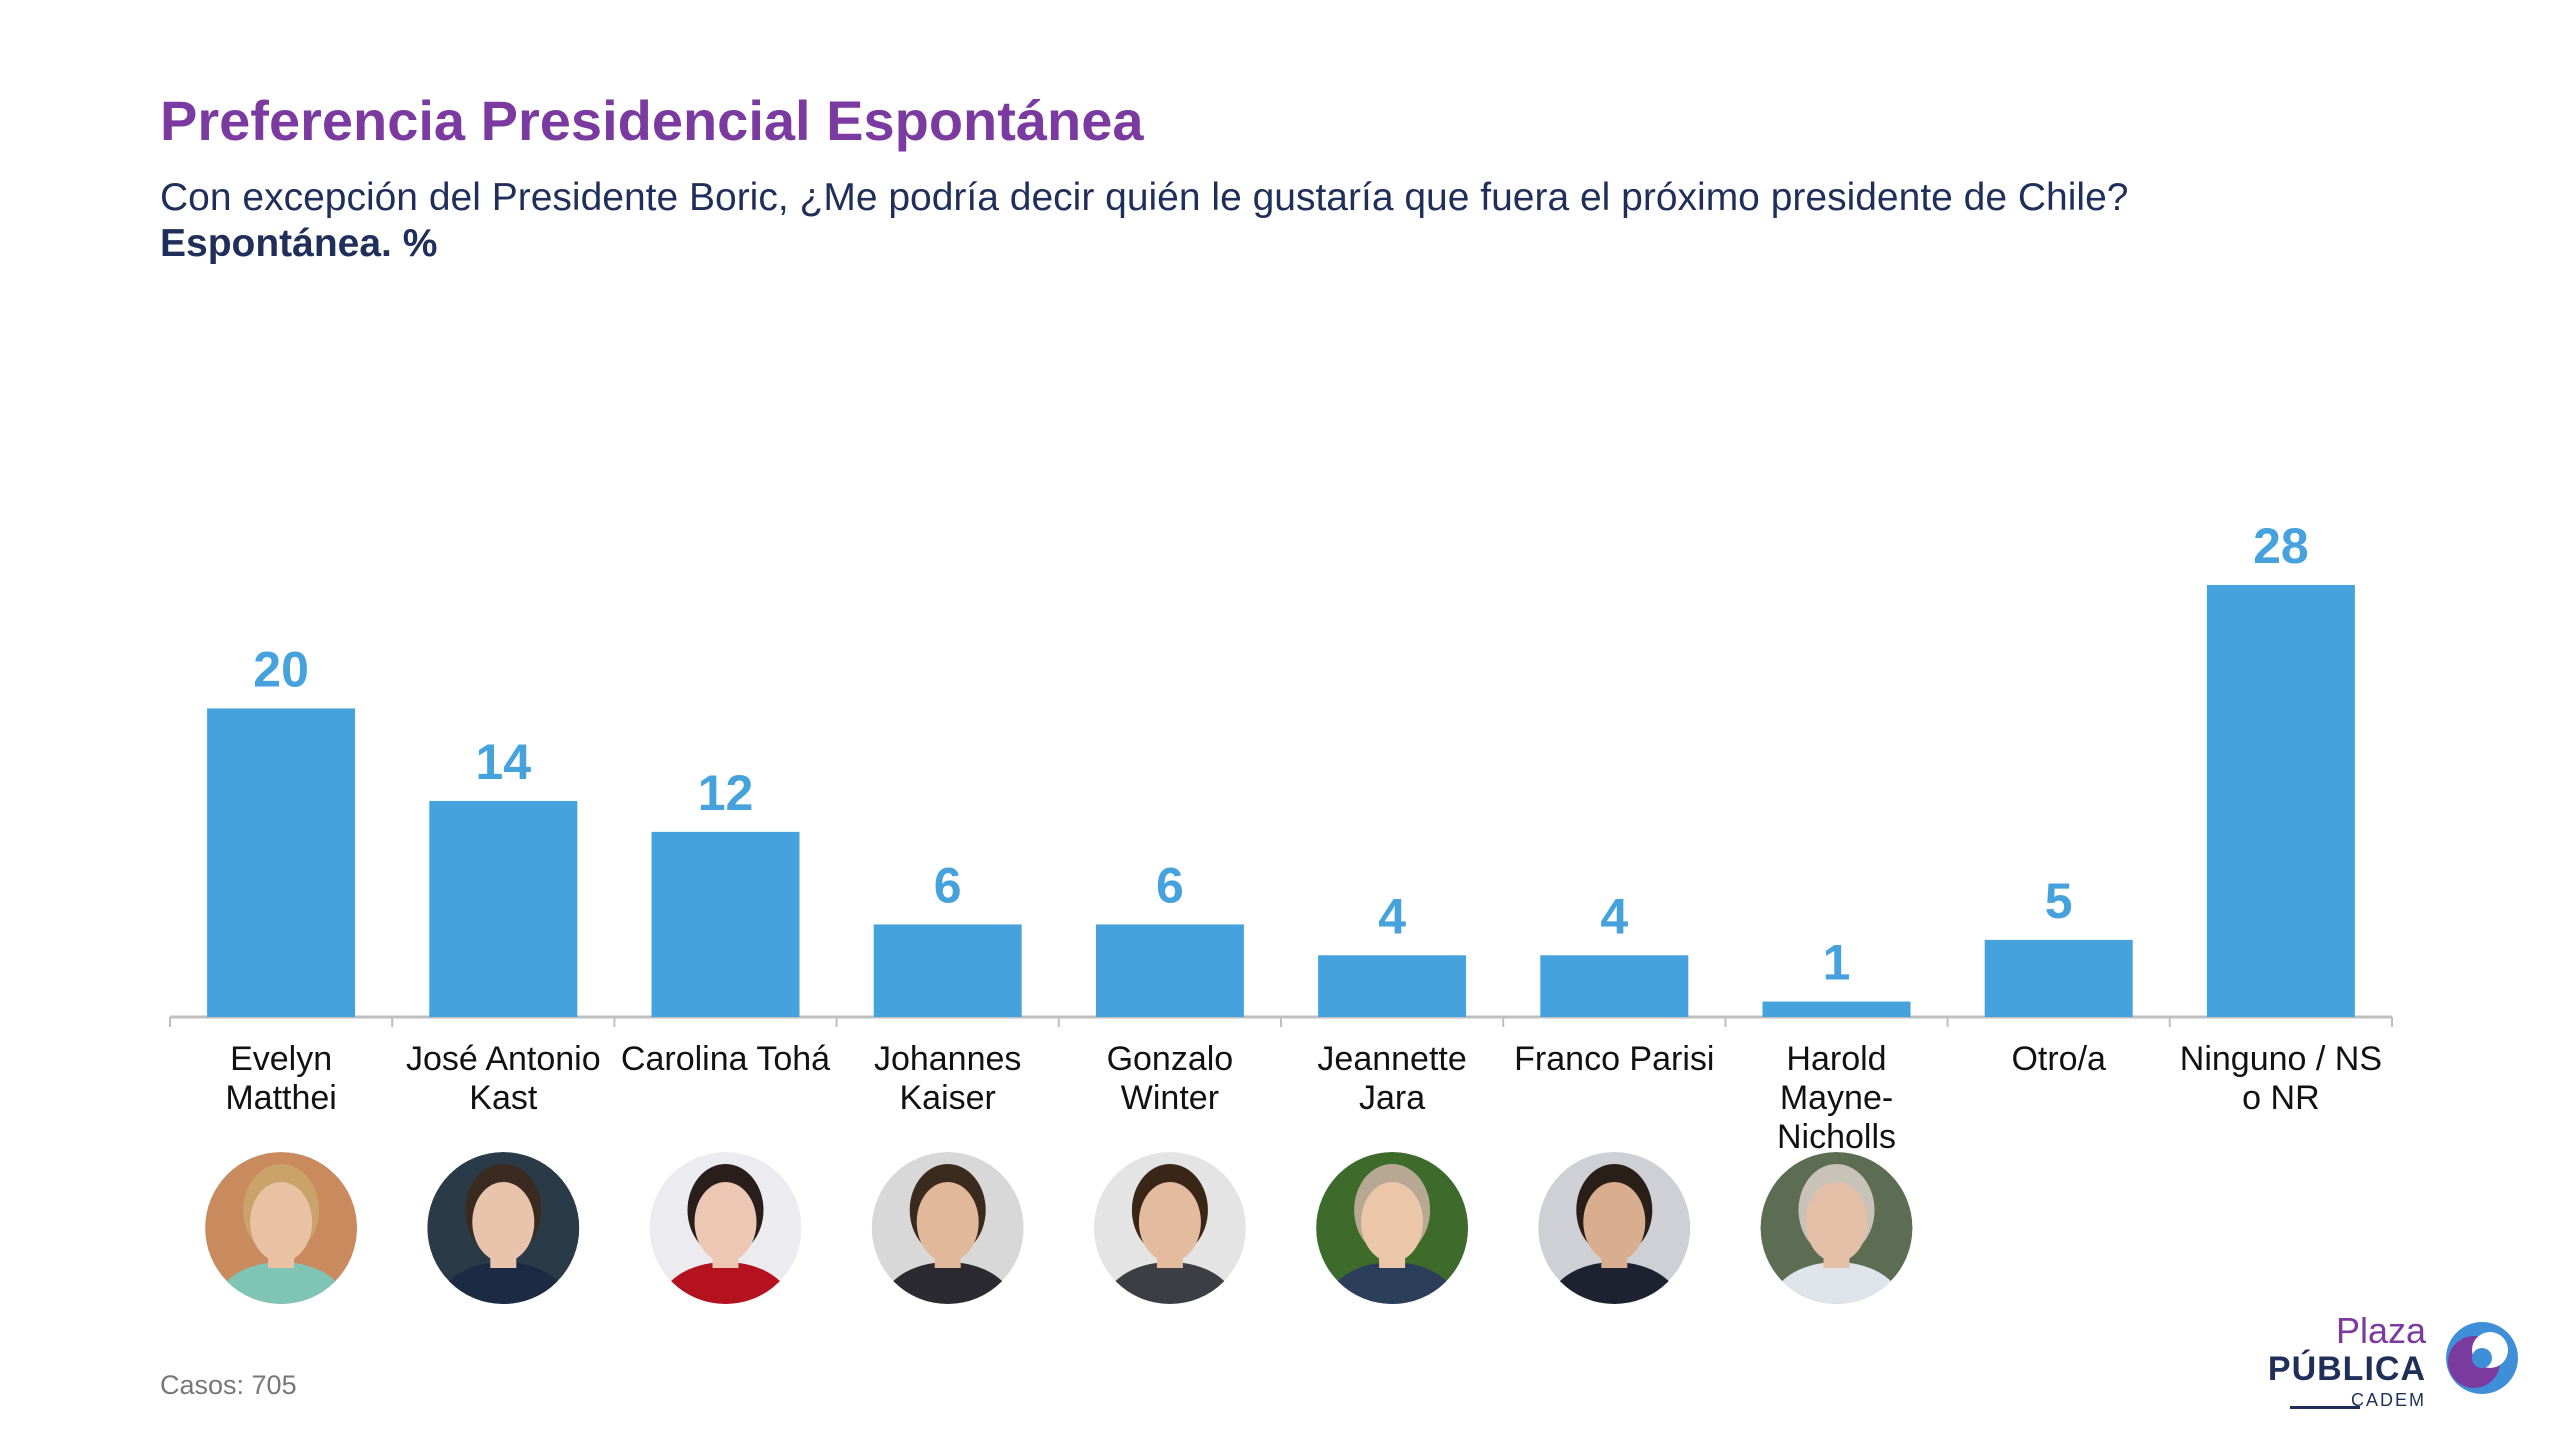  What do you see at coordinates (2380, 1330) in the screenshot?
I see `logo-line1: Plaza` at bounding box center [2380, 1330].